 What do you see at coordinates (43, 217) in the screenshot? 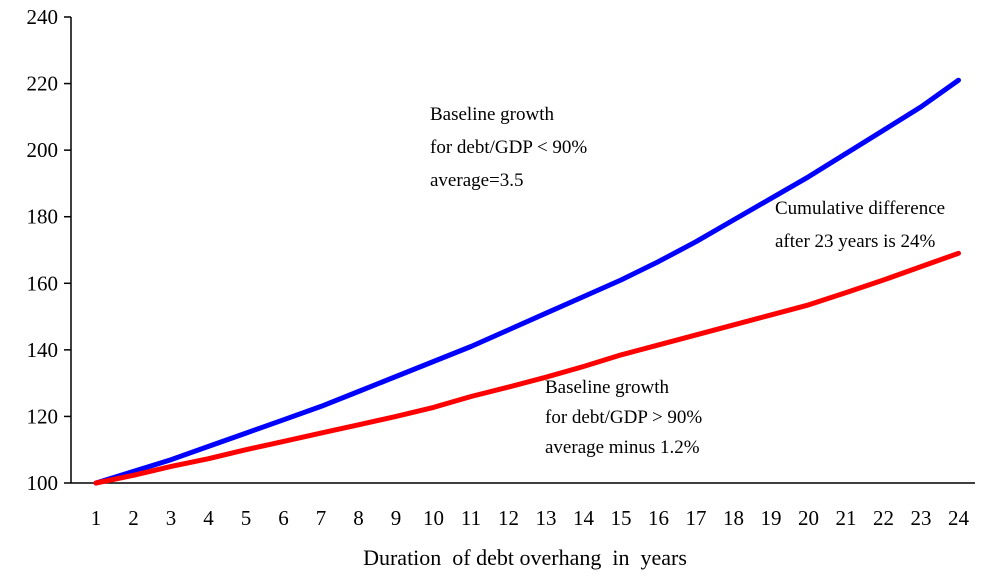
I see `y-tick-label: 180` at bounding box center [43, 217].